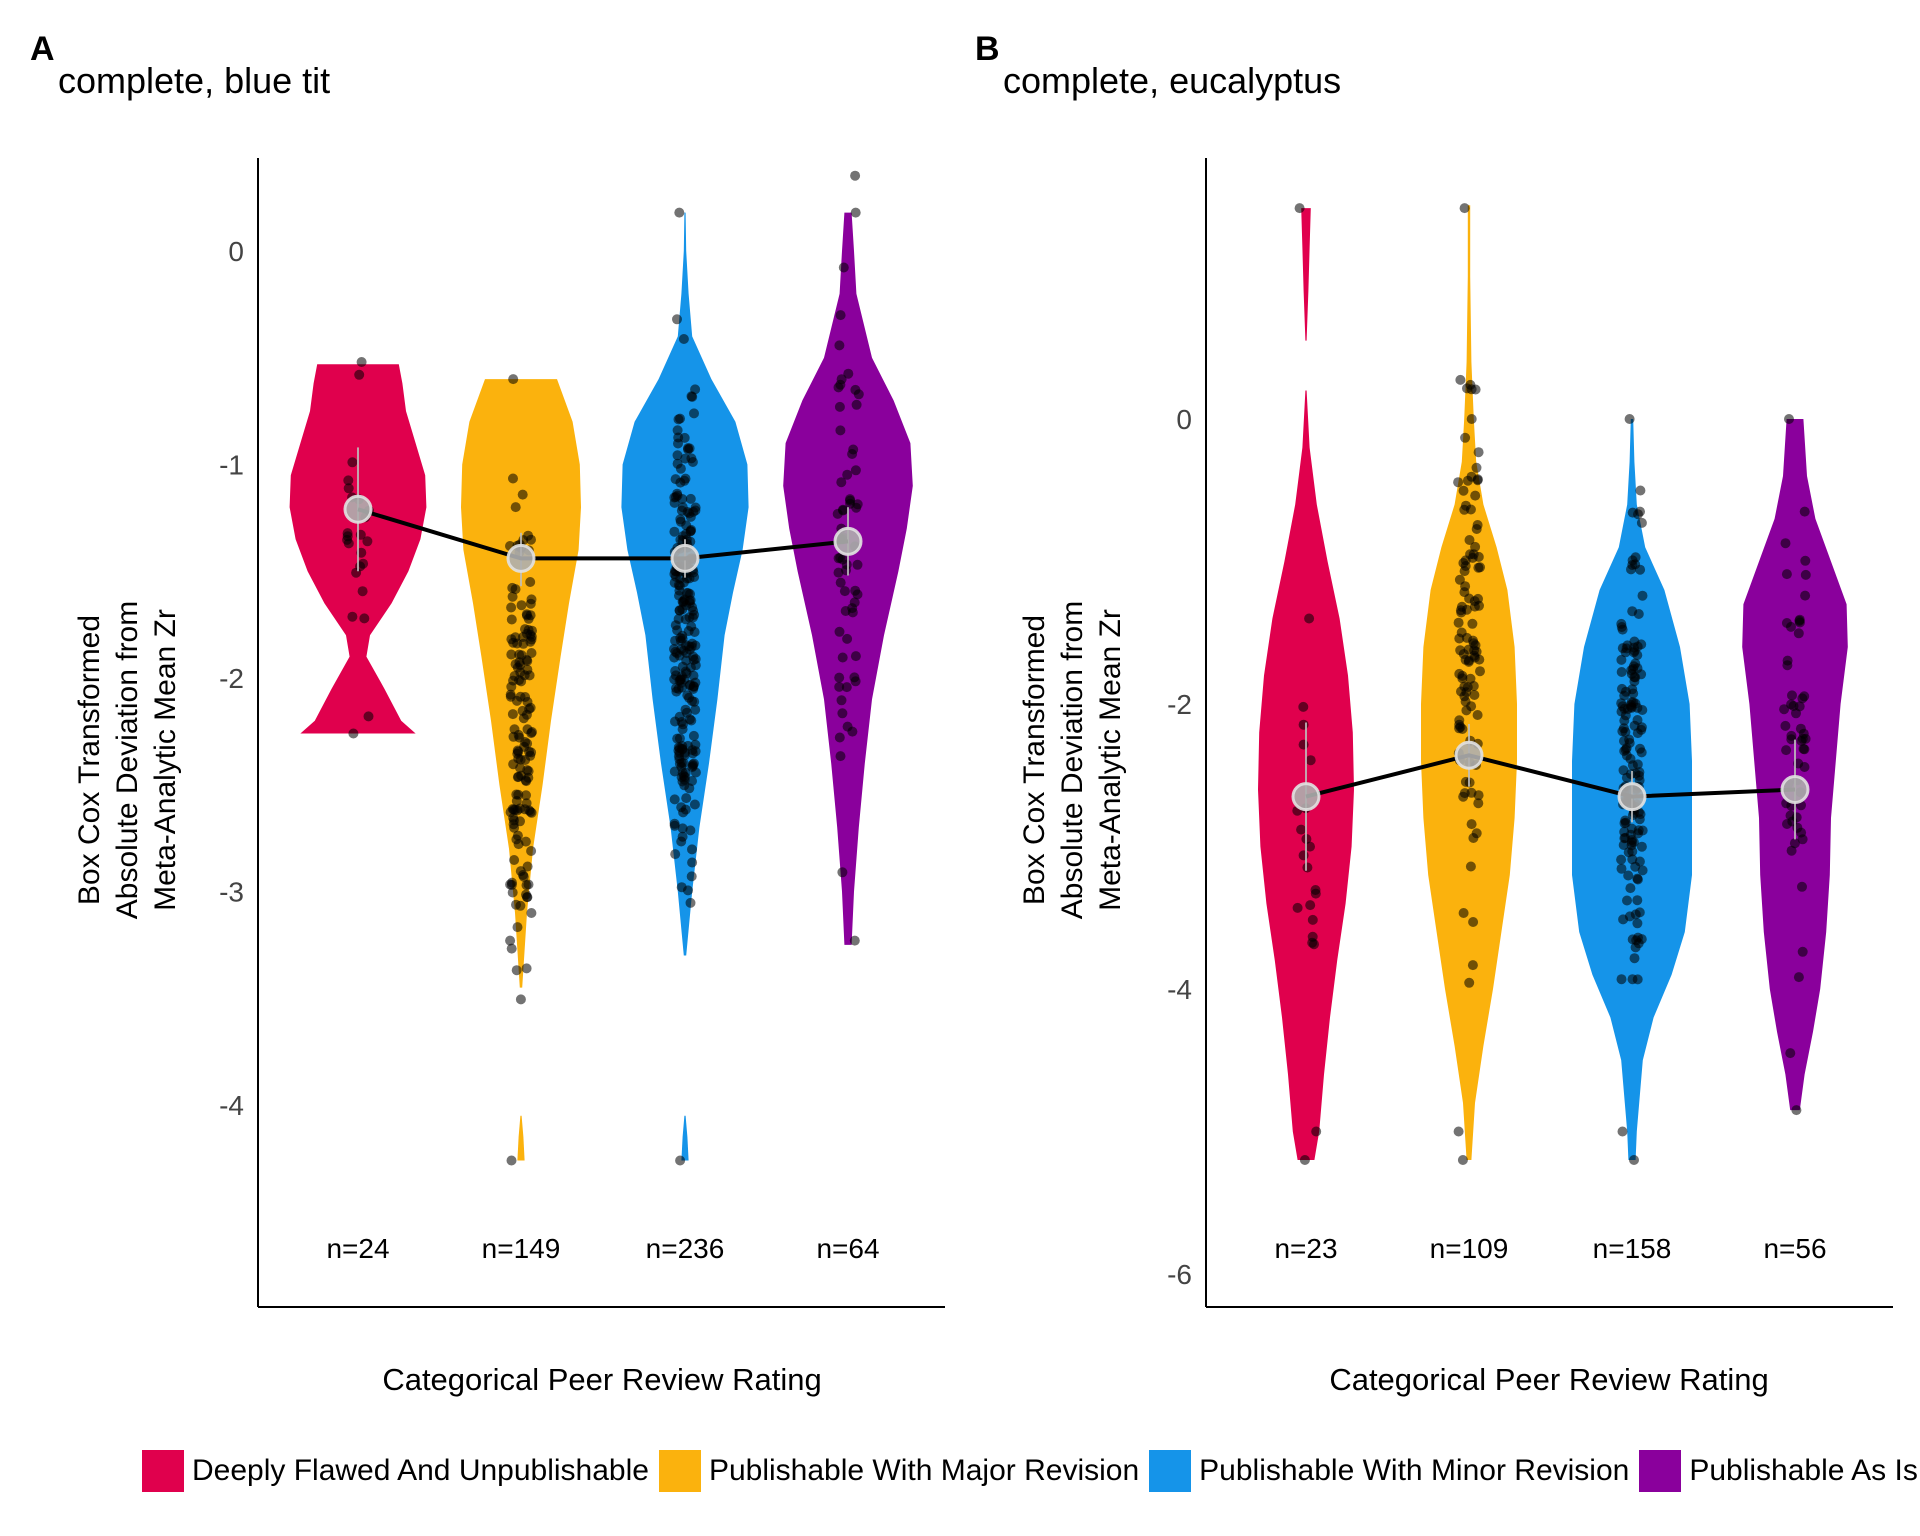  Describe the element at coordinates (395, 1471) in the screenshot. I see `legend-item: Deeply Flawed And Unpublishable` at that location.